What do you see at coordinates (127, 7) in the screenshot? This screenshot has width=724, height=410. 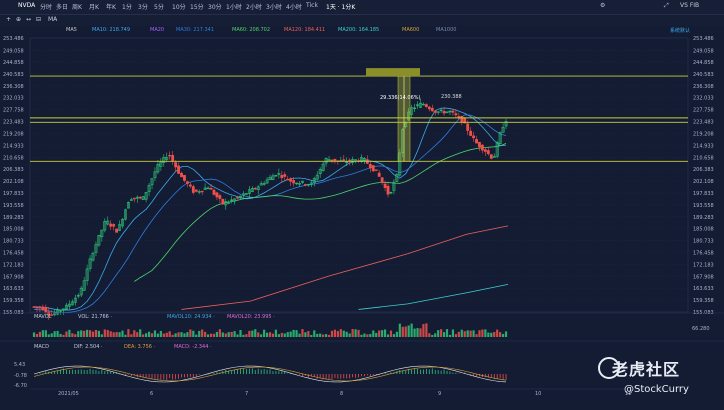 I see `tab-5: 1分` at bounding box center [127, 7].